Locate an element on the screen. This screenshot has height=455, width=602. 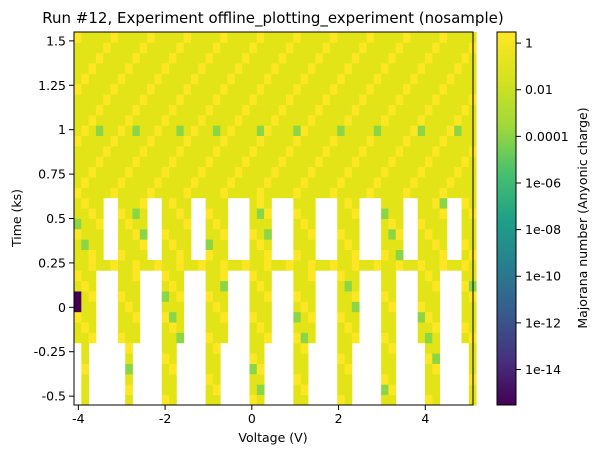
colorbar-tick-label: 1e-14 is located at coordinates (543, 369).